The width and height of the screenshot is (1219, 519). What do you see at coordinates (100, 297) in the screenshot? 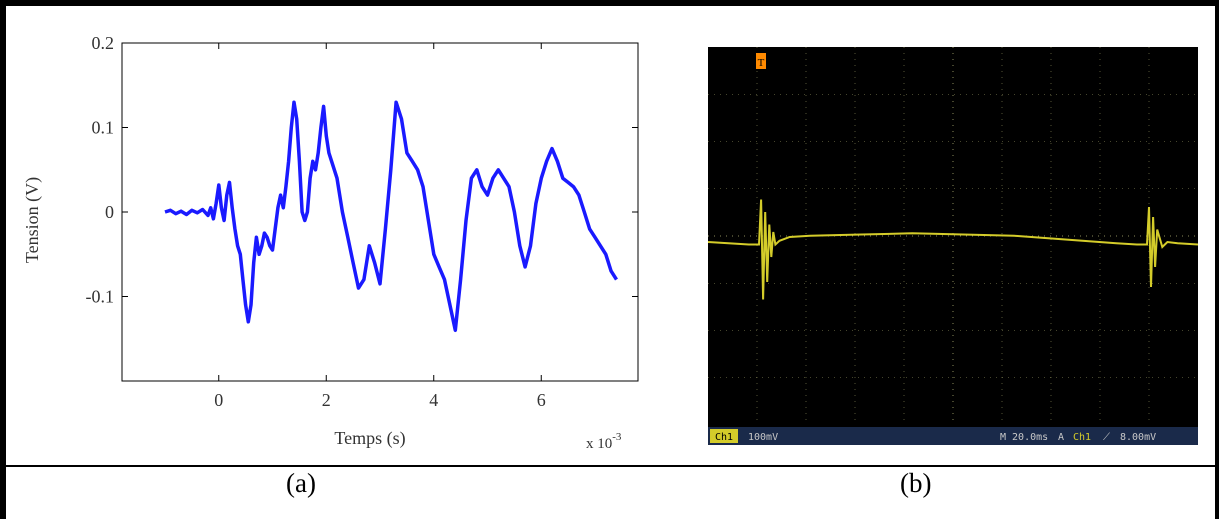
I see `y-tick-label: -0.1` at bounding box center [100, 297].